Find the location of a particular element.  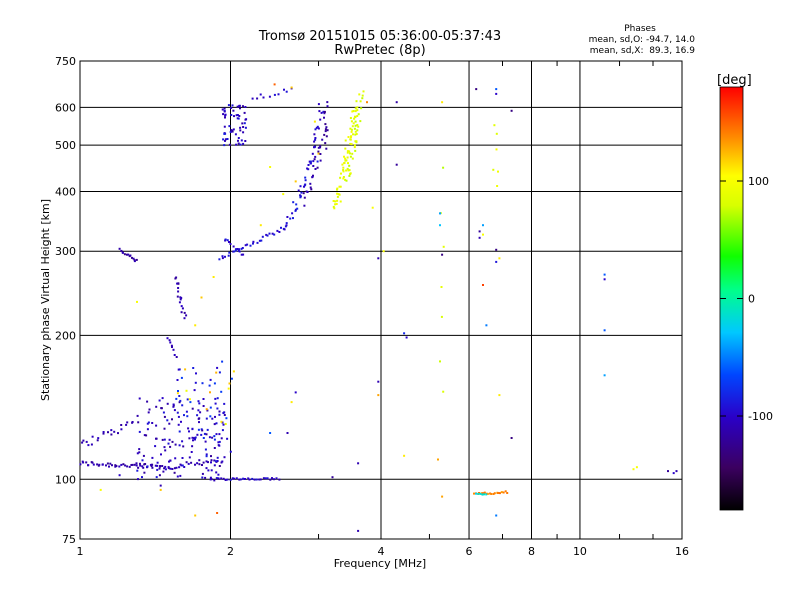

y-tick-label: 200 is located at coordinates (65, 335).